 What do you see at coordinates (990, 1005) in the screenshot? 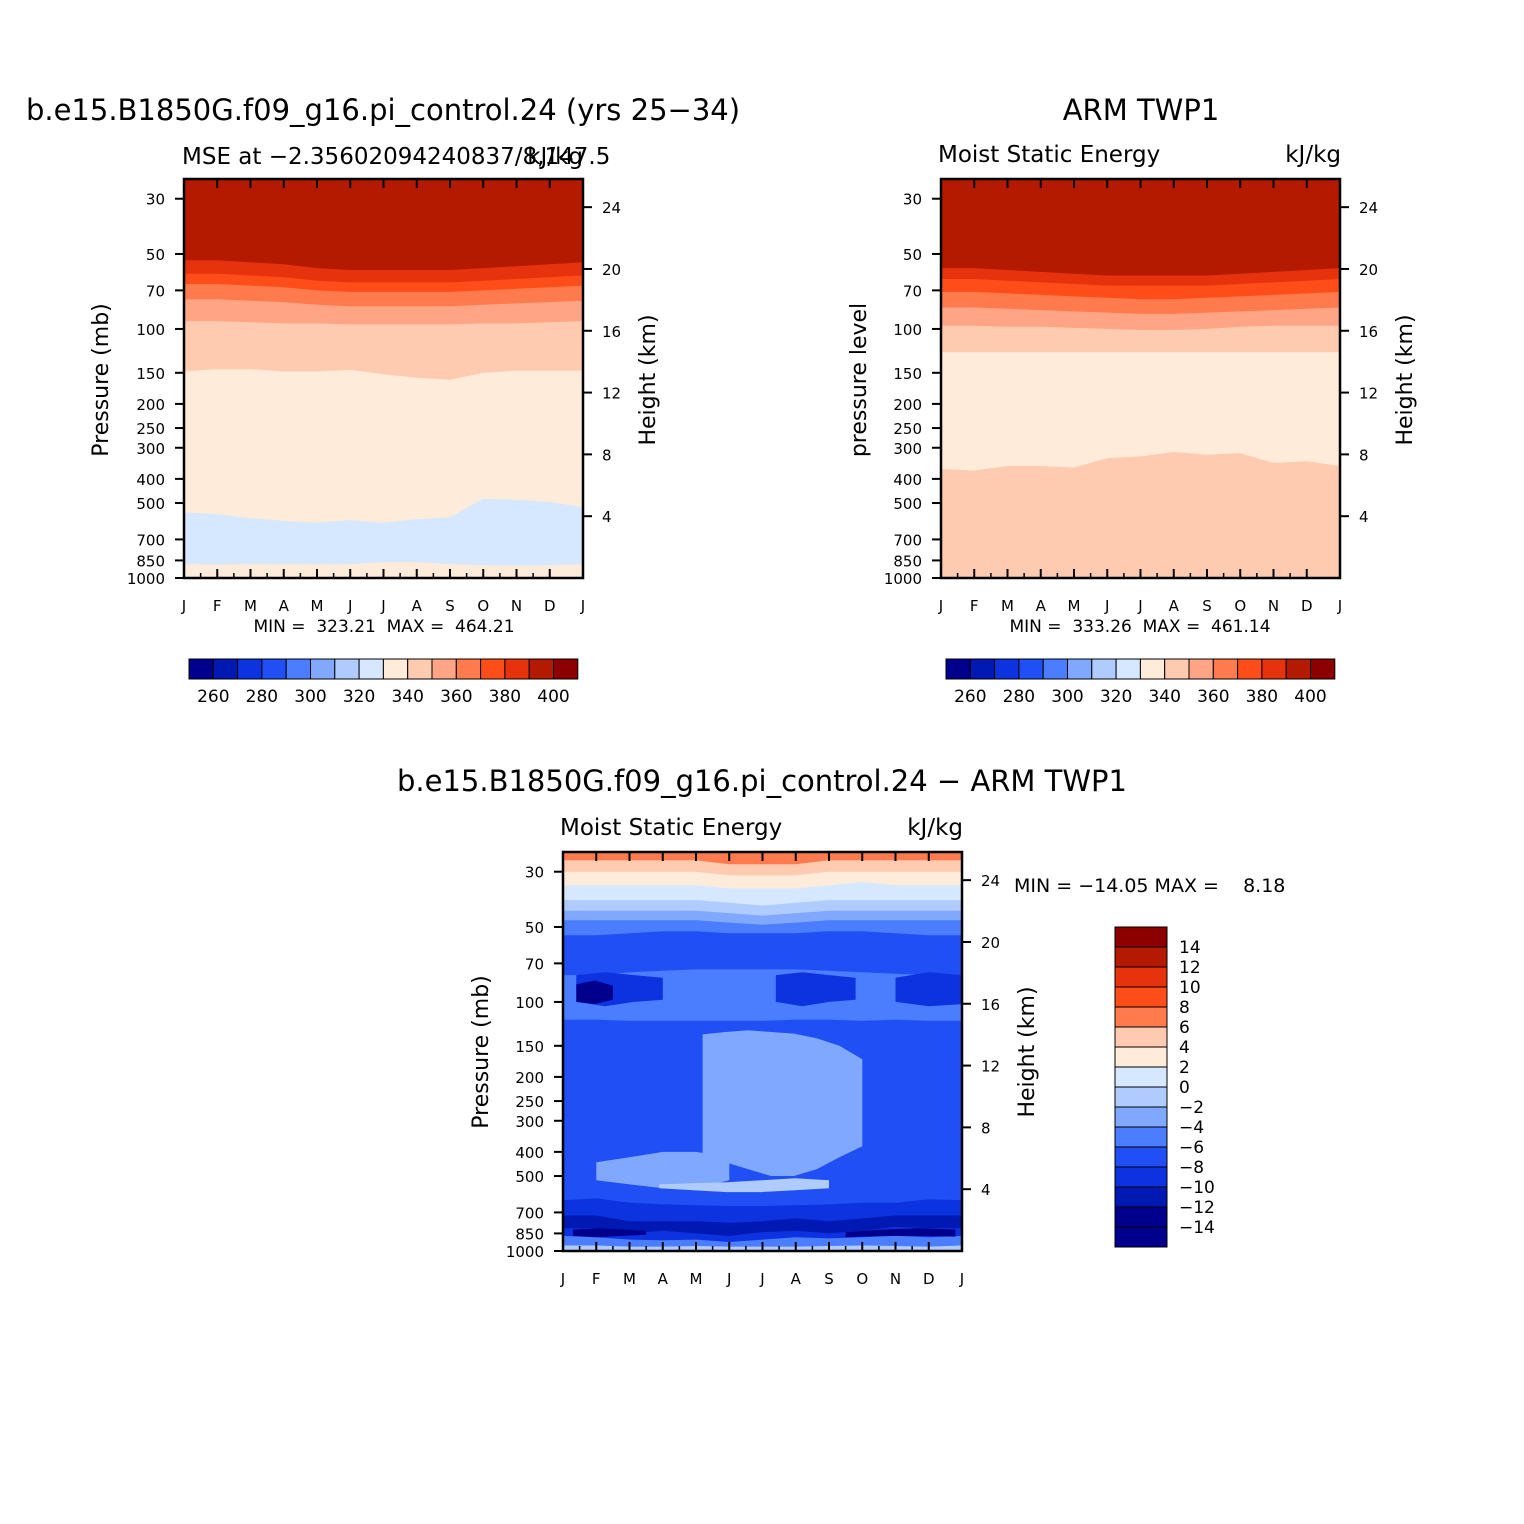
I see `p3-y-tick-label-right: 16` at bounding box center [990, 1005].